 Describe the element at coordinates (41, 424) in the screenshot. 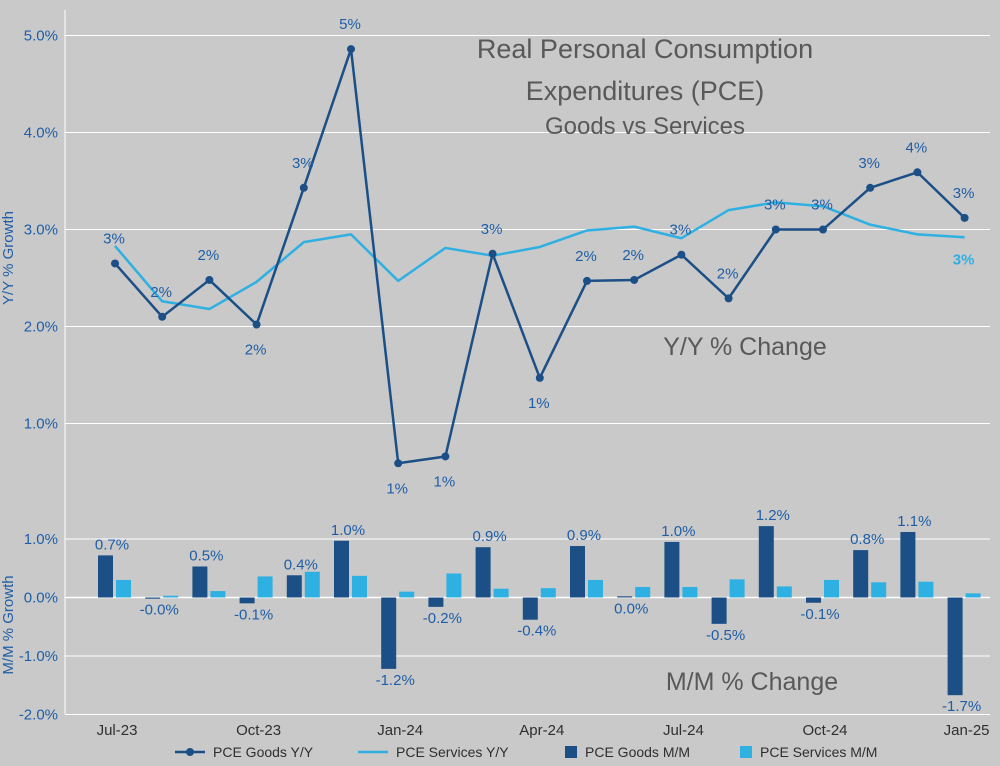

I see `yy-tick-label: 1.0%` at that location.